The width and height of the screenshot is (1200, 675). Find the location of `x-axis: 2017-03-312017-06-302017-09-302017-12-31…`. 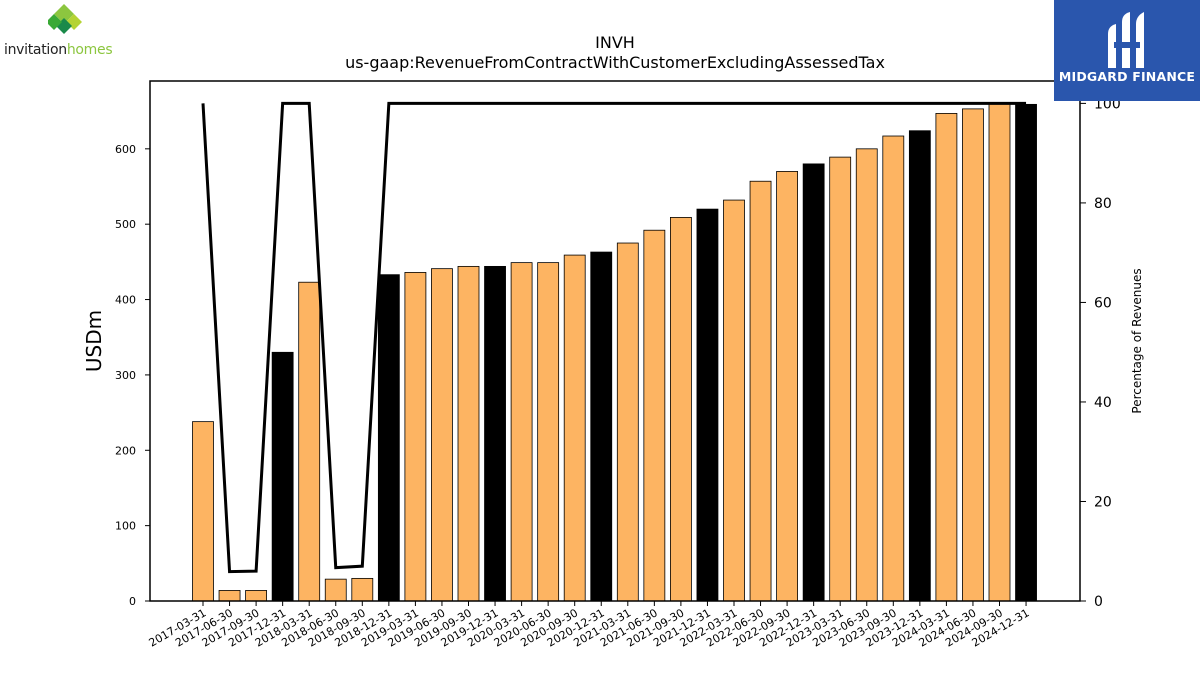

x-axis: 2017-03-312017-06-302017-09-302017-12-31… is located at coordinates (589, 625).